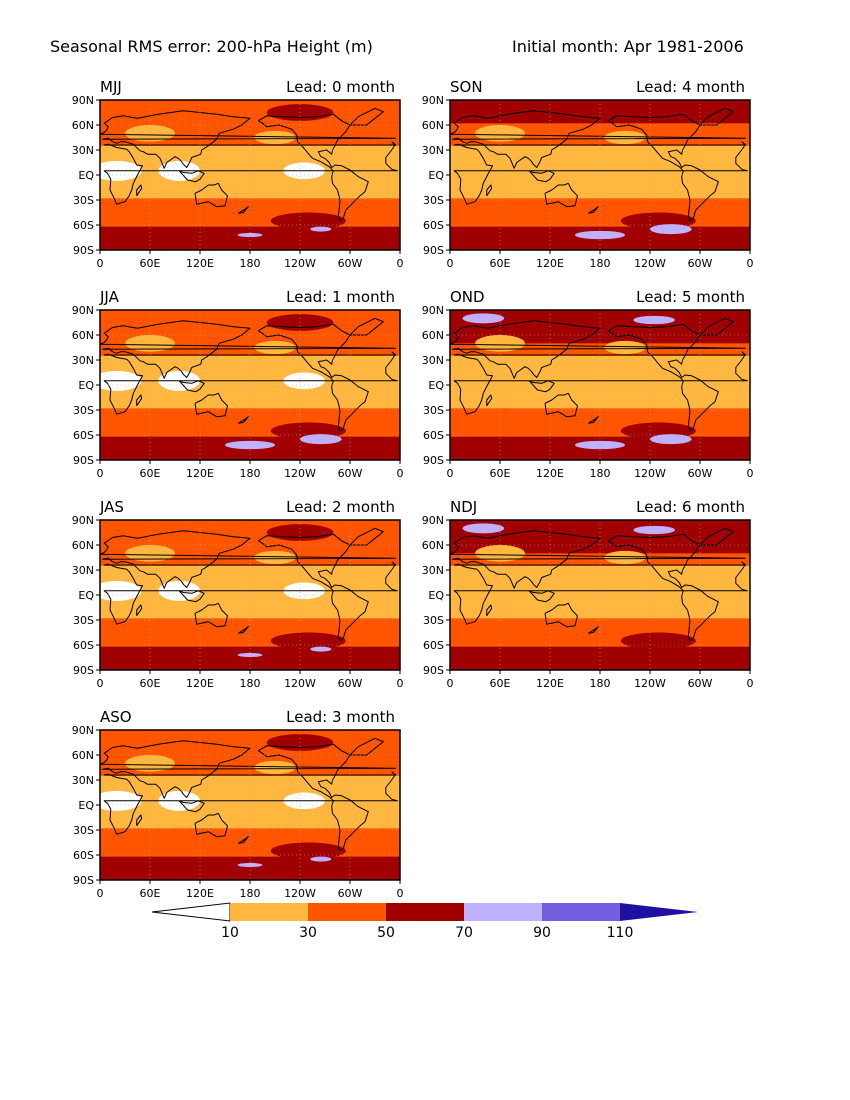  What do you see at coordinates (628, 46) in the screenshot?
I see `figure-subtitle: Initial month: Apr 1981-2006` at bounding box center [628, 46].